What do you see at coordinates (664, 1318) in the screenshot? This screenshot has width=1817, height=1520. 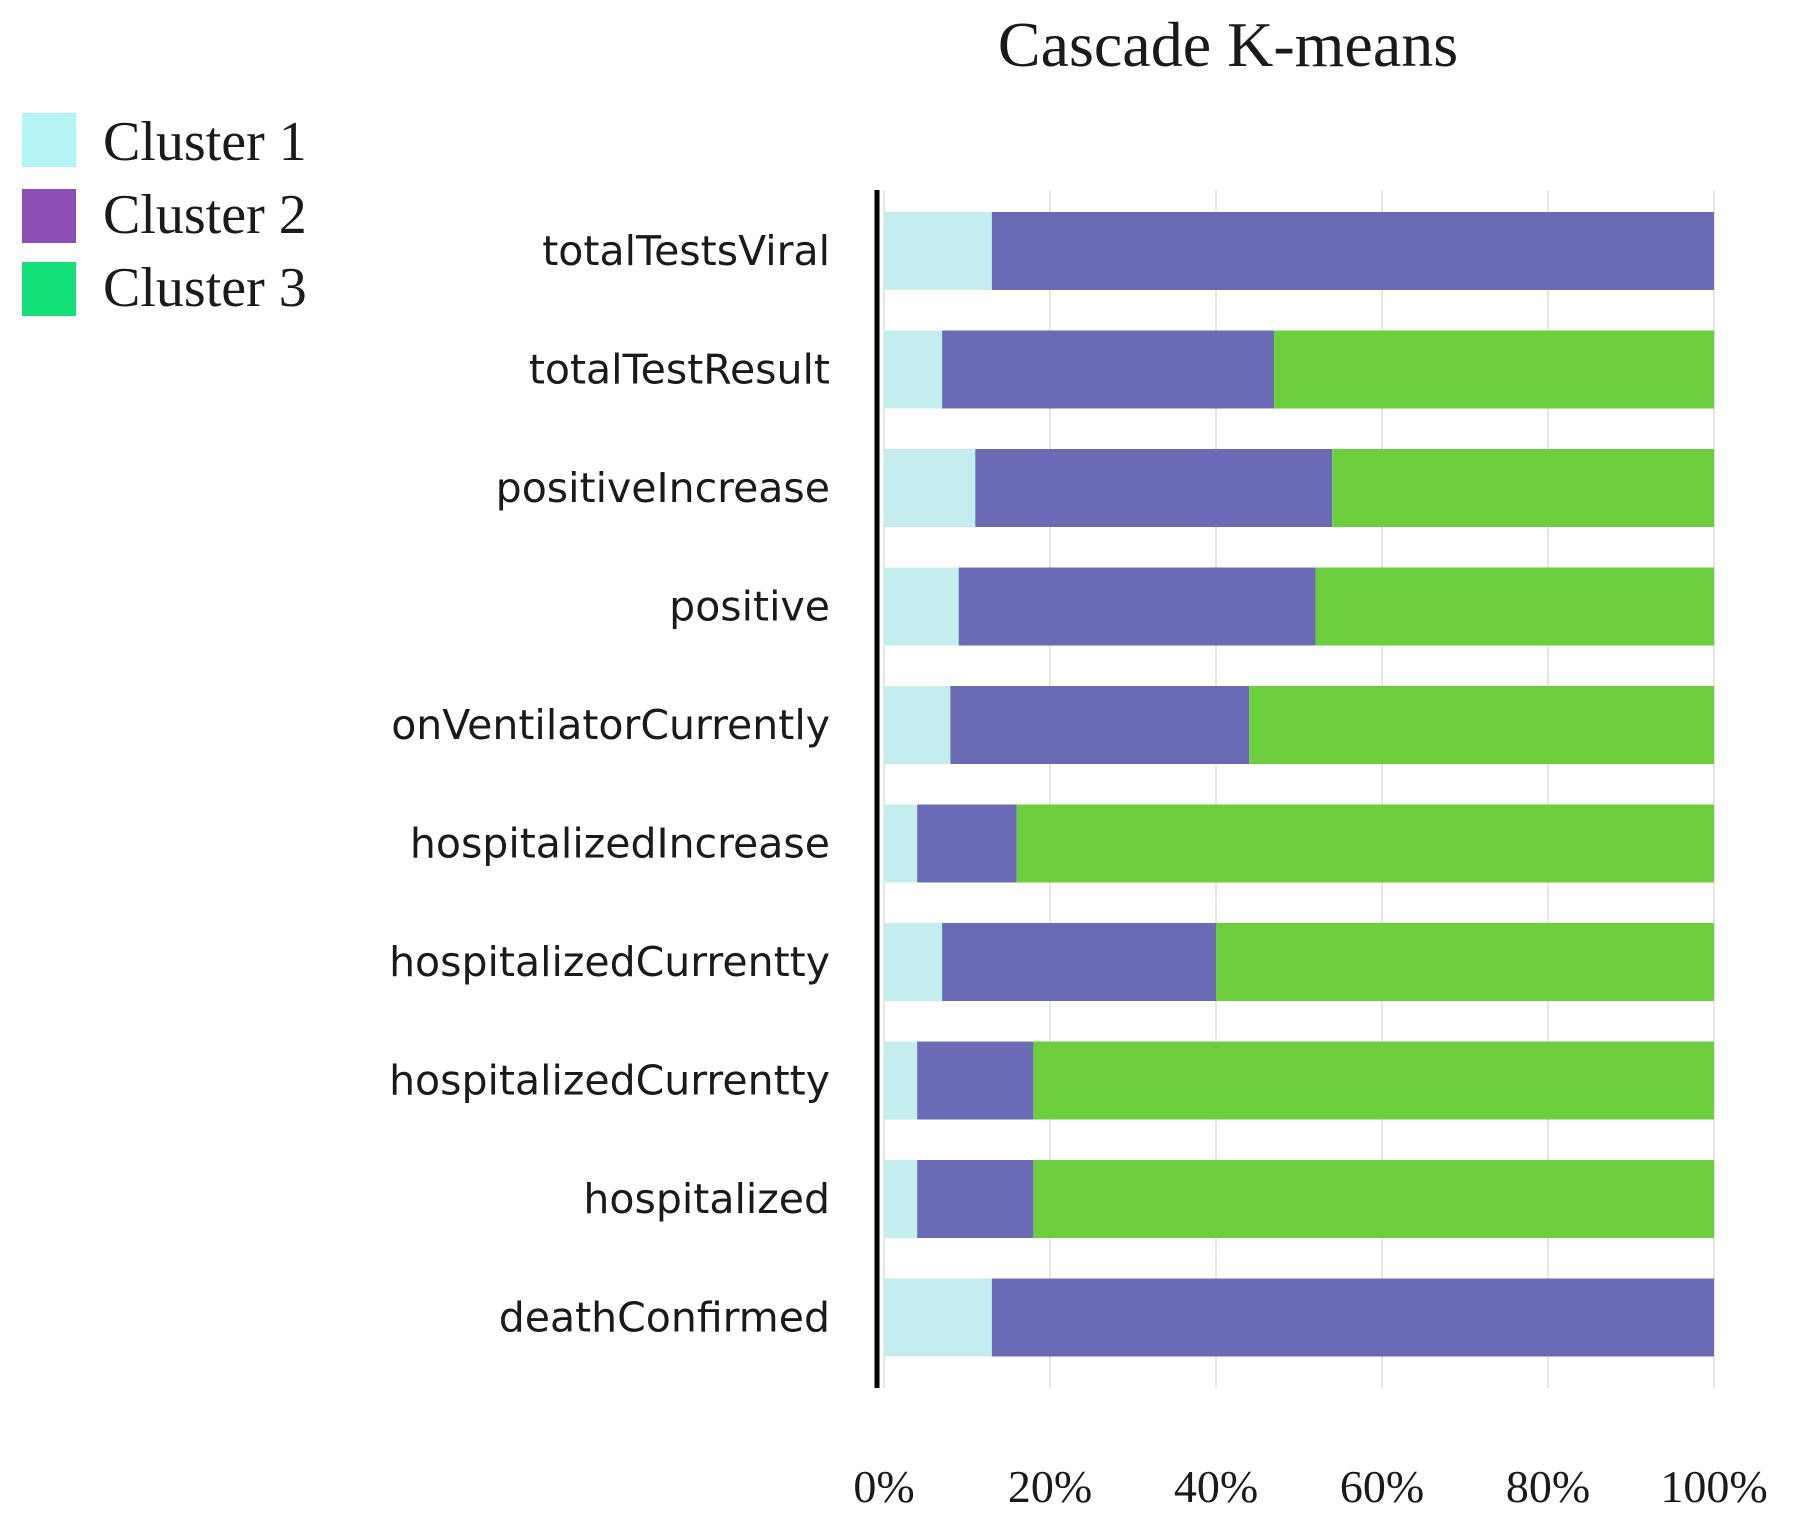 I see `category-label: deathConfirmed` at bounding box center [664, 1318].